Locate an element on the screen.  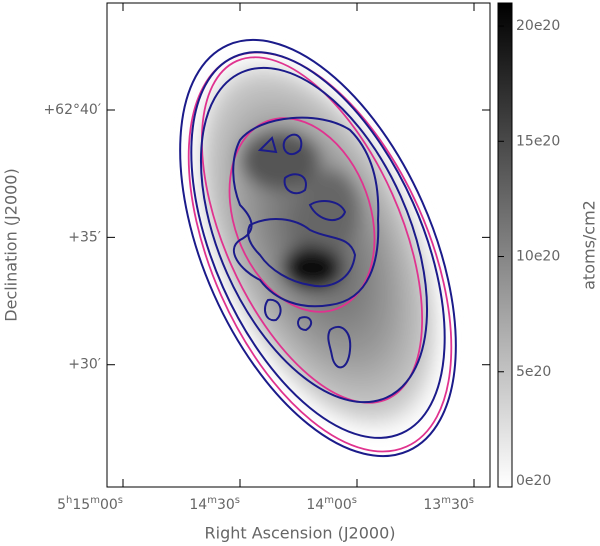
x-tick-label: 14m30s is located at coordinates (214, 504).